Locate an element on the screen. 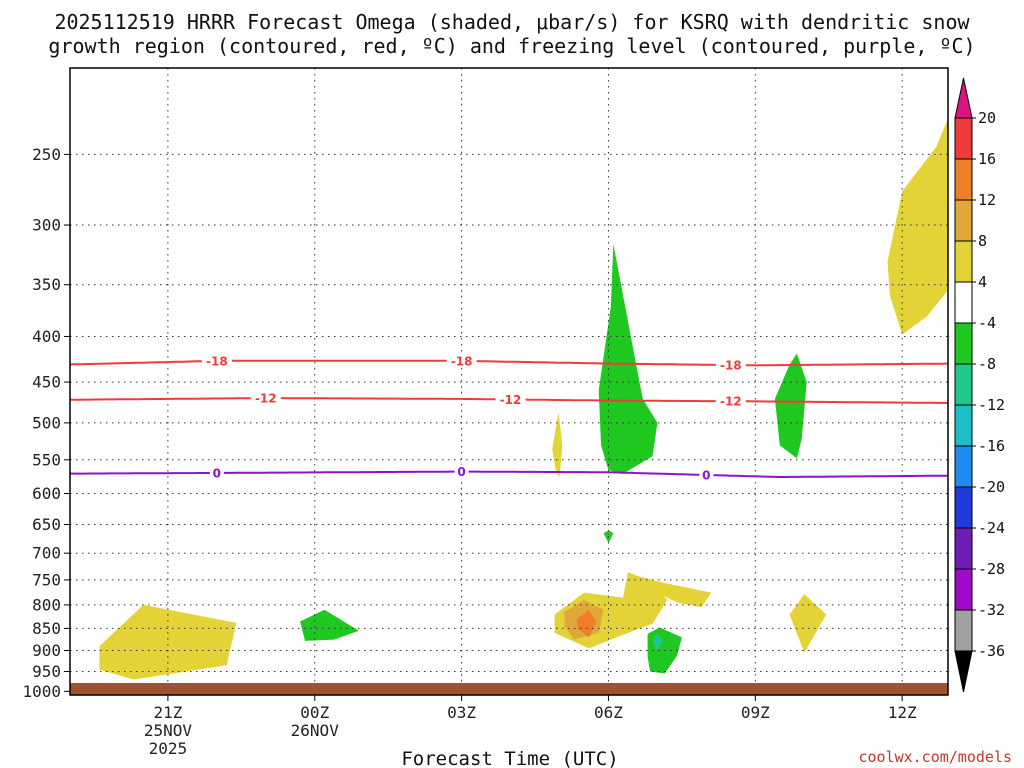 This screenshot has height=768, width=1024. omega-pos-d is located at coordinates (586, 623).